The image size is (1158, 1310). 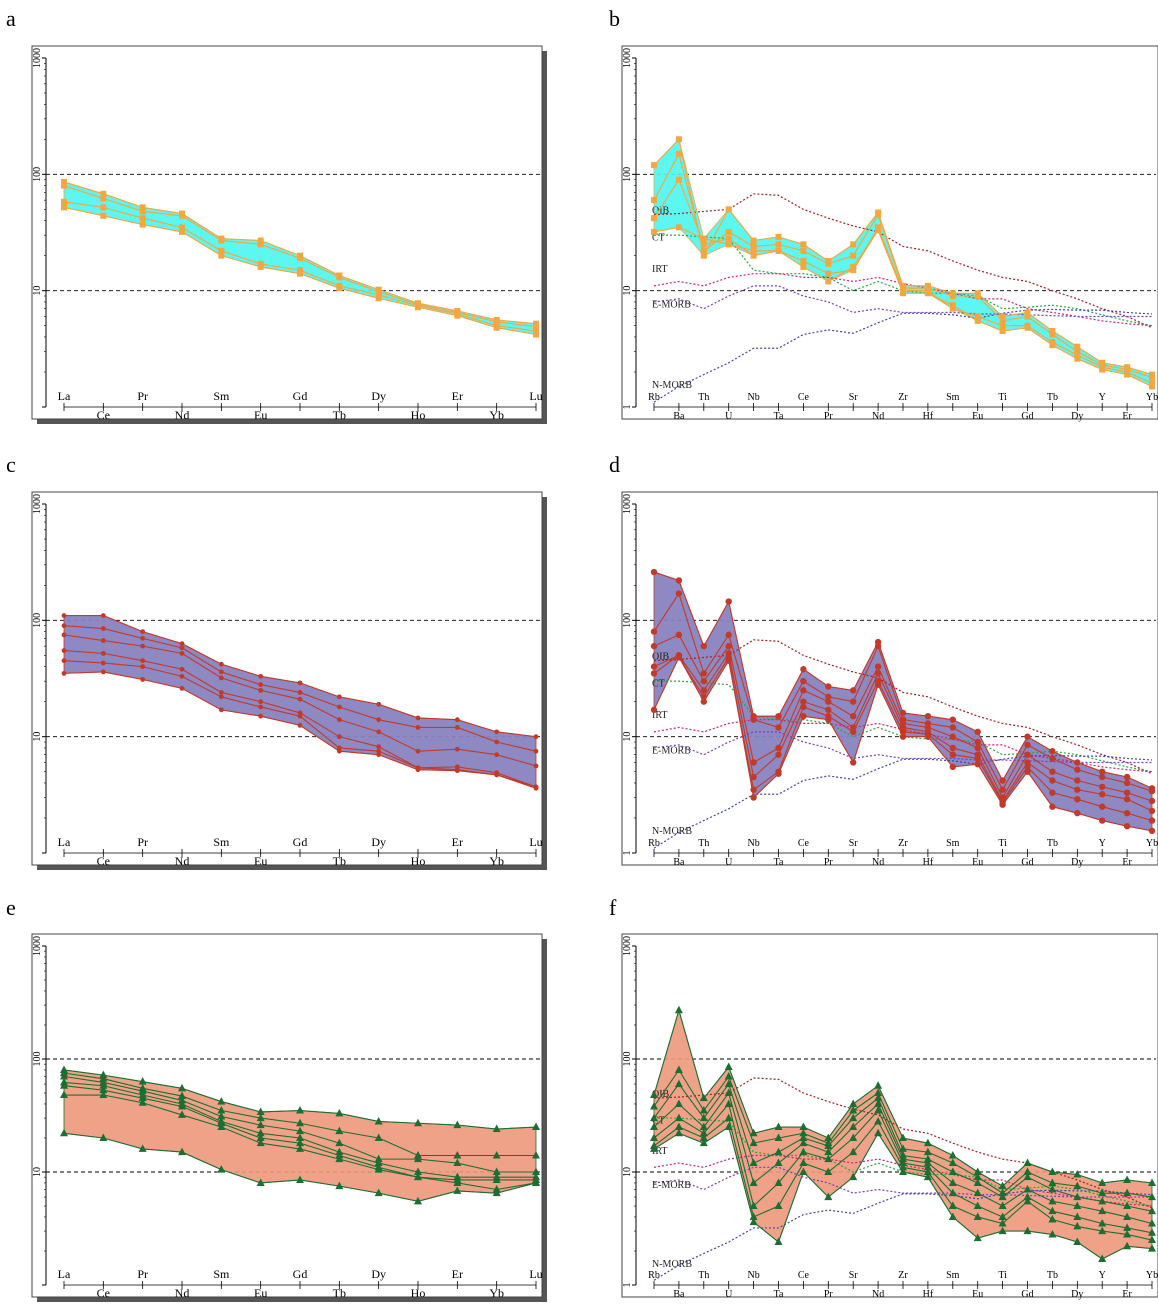 I want to click on reference-line-label: E-MORB, so click(x=671, y=750).